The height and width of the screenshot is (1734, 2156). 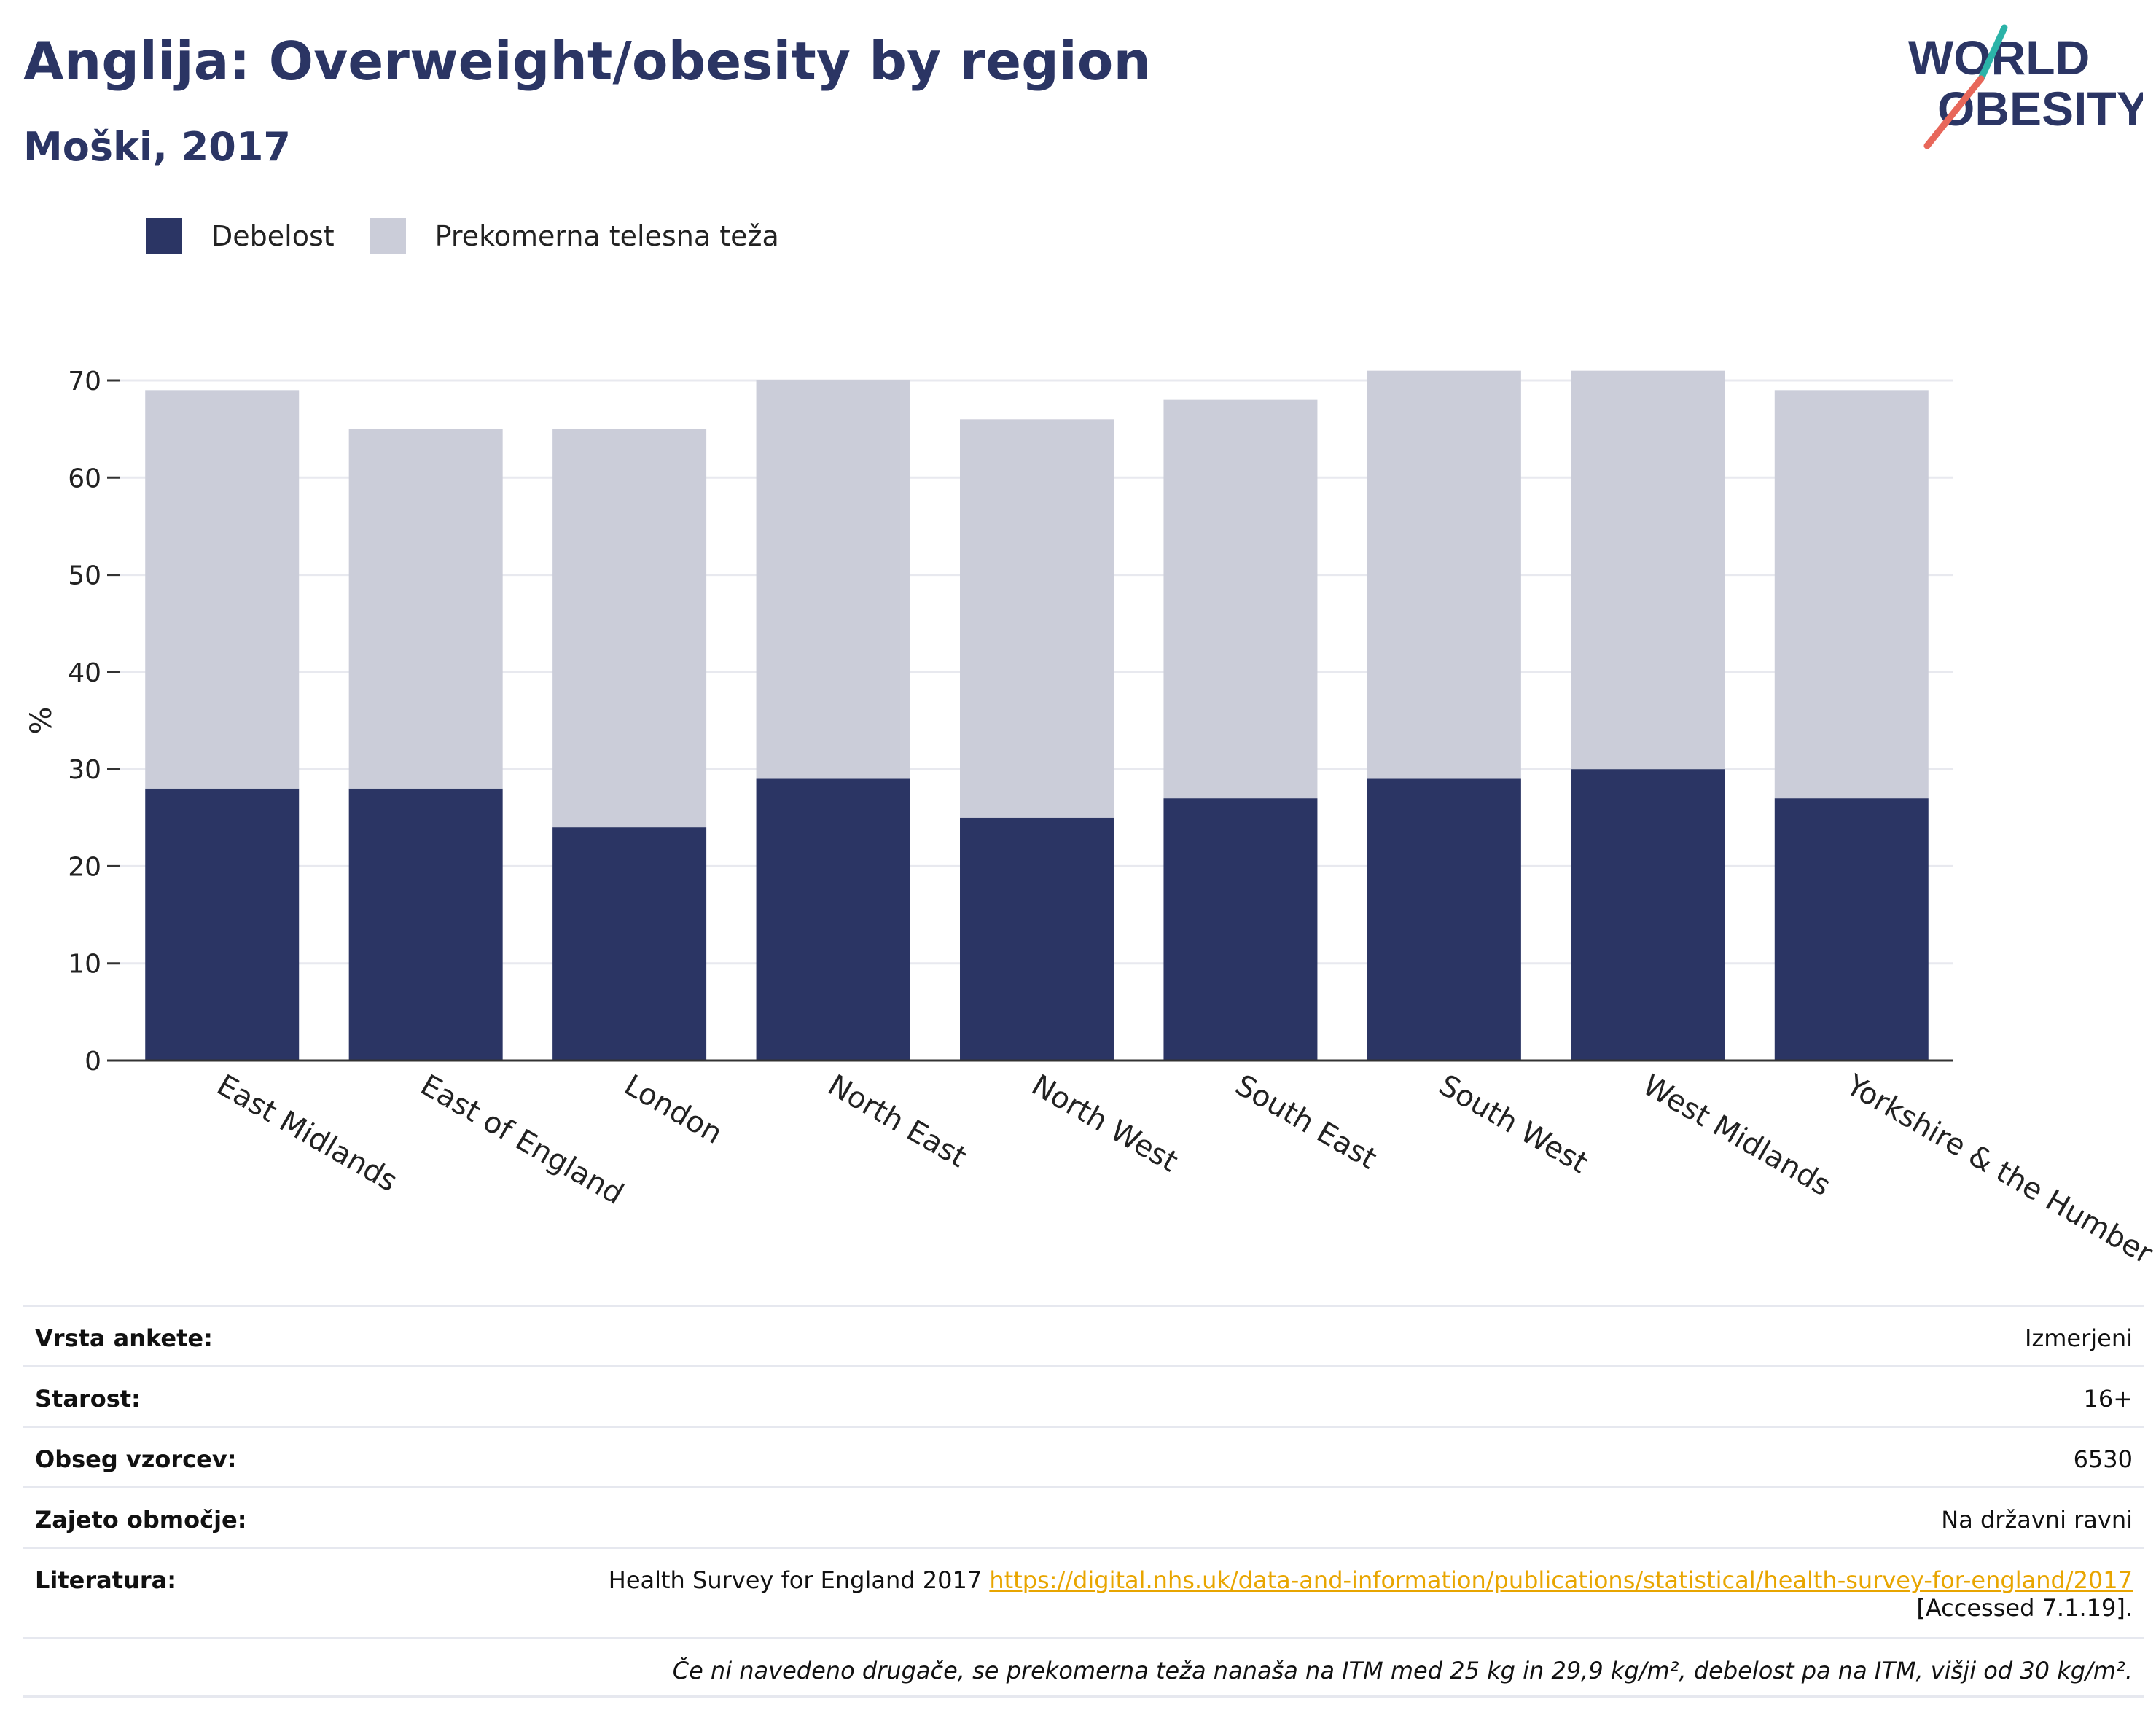 What do you see at coordinates (2108, 1399) in the screenshot?
I see `meta-value: 16+` at bounding box center [2108, 1399].